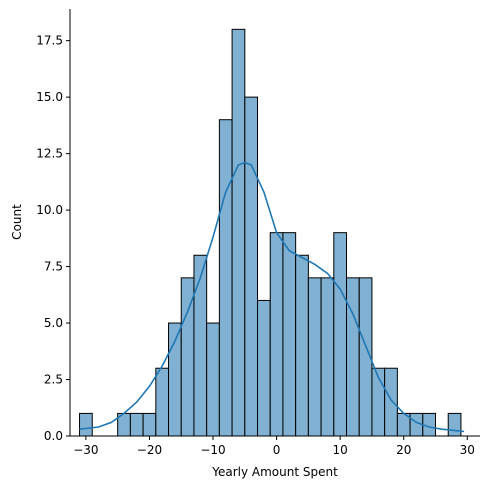 This screenshot has height=493, width=490. What do you see at coordinates (49, 210) in the screenshot?
I see `y-tick-label: 10.0` at bounding box center [49, 210].